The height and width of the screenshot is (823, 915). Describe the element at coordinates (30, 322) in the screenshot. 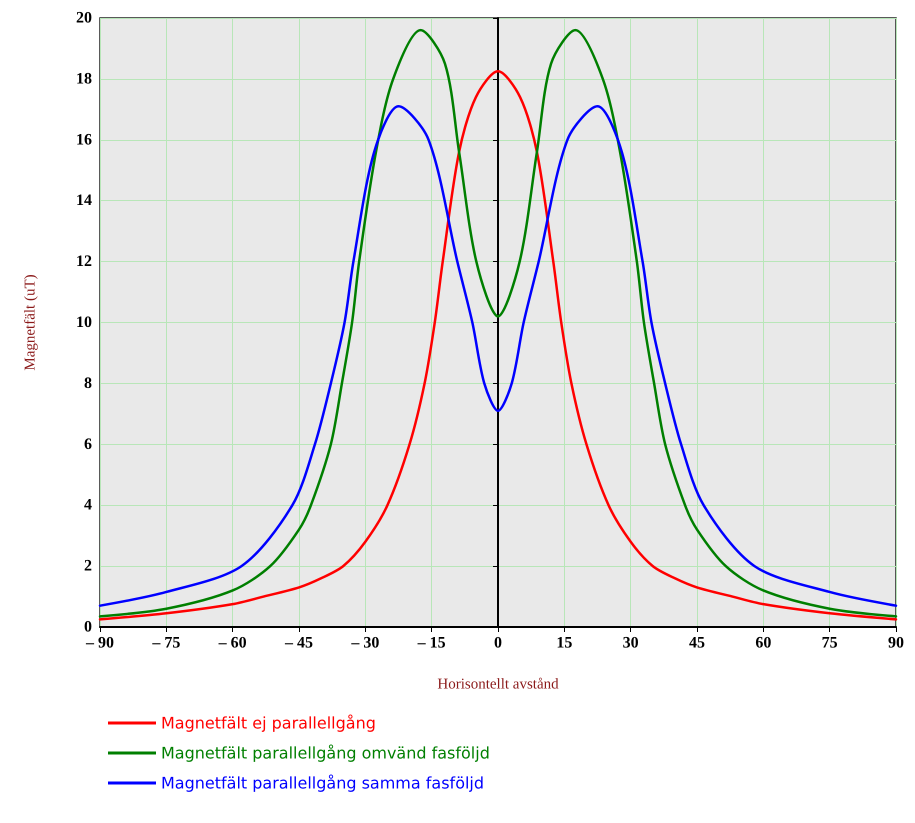

I see `y-axis-title: Magnetfält (uT)` at that location.